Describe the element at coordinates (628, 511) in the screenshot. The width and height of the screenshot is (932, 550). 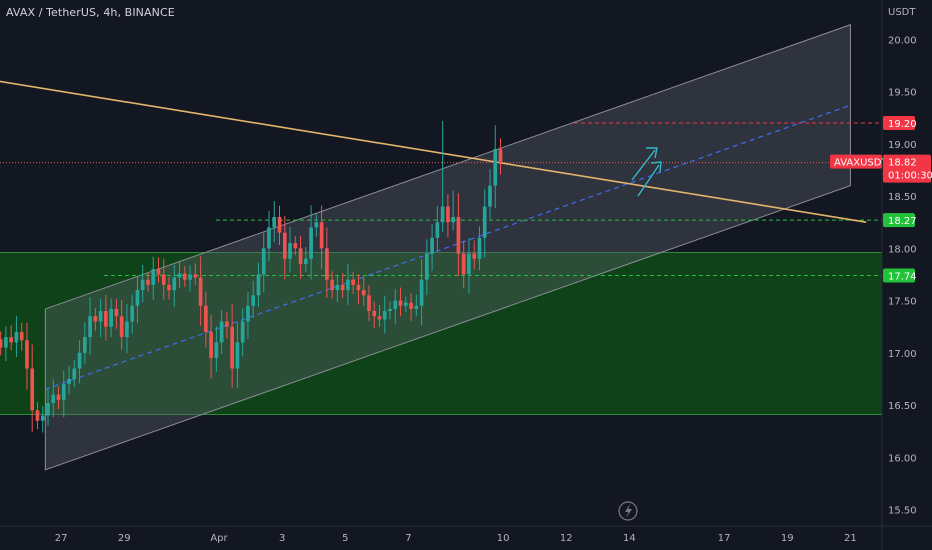
I see `lightning-icon` at that location.